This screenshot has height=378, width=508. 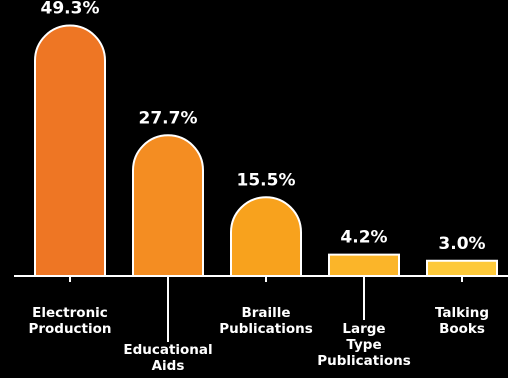 What do you see at coordinates (363, 238) in the screenshot?
I see `value-label-4: 4.2%` at bounding box center [363, 238].